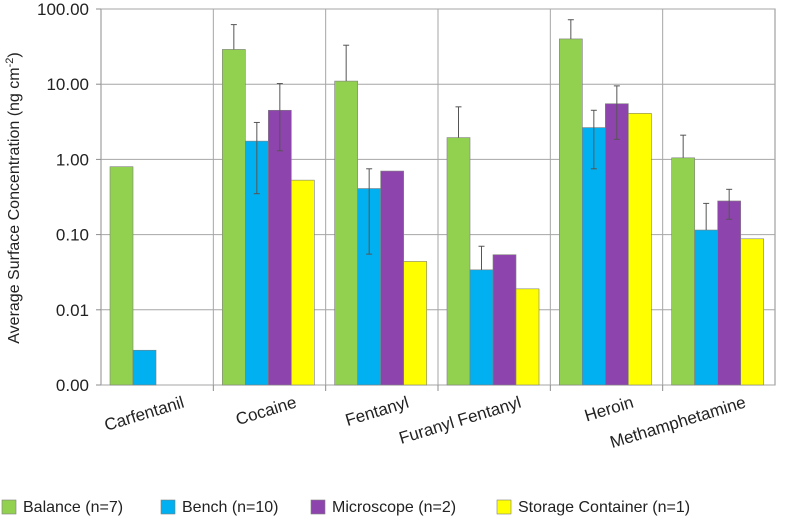 This screenshot has width=800, height=529. Describe the element at coordinates (394, 507) in the screenshot. I see `legend-label: Microscope (n=2)` at that location.